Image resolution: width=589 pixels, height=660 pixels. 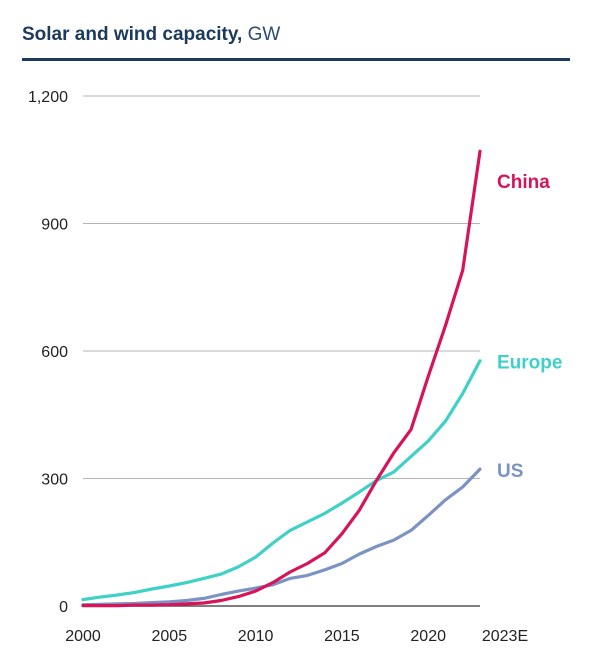 I want to click on chart-title: Solar and wind capacity, GW, so click(x=296, y=35).